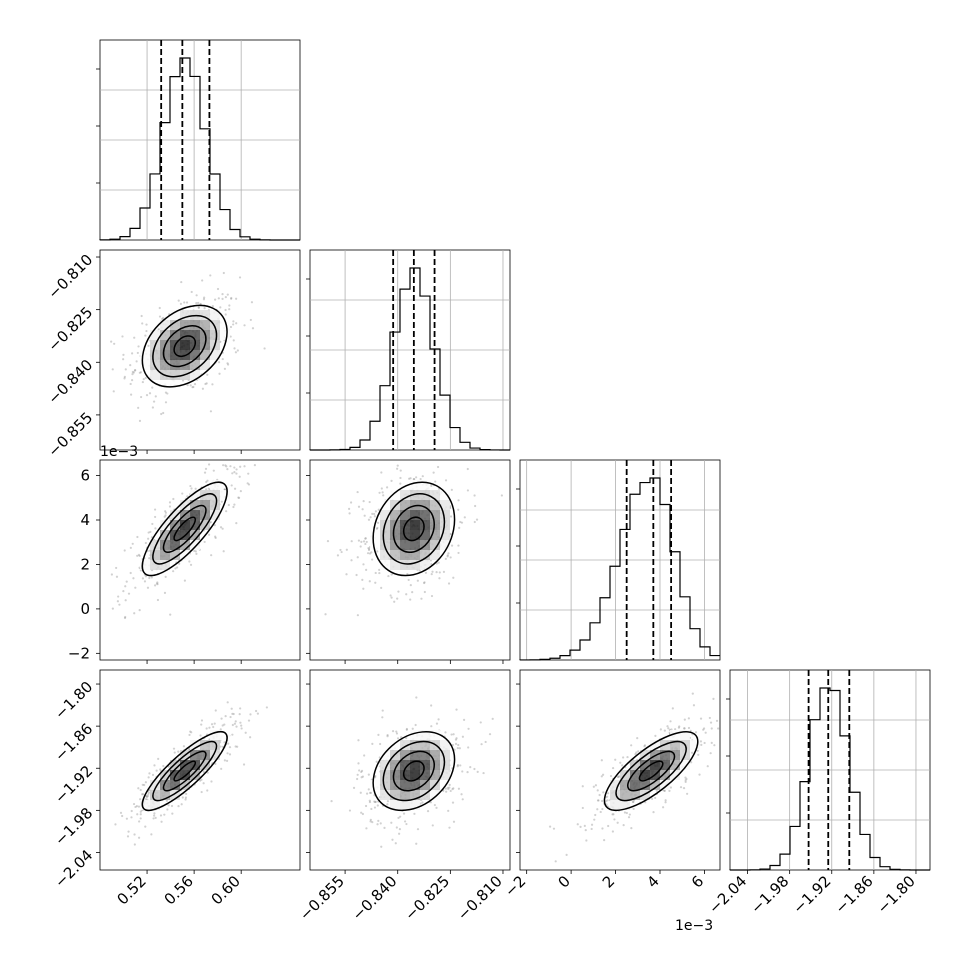 The image size is (970, 970). What do you see at coordinates (414, 771) in the screenshot?
I see `contour-line` at bounding box center [414, 771].